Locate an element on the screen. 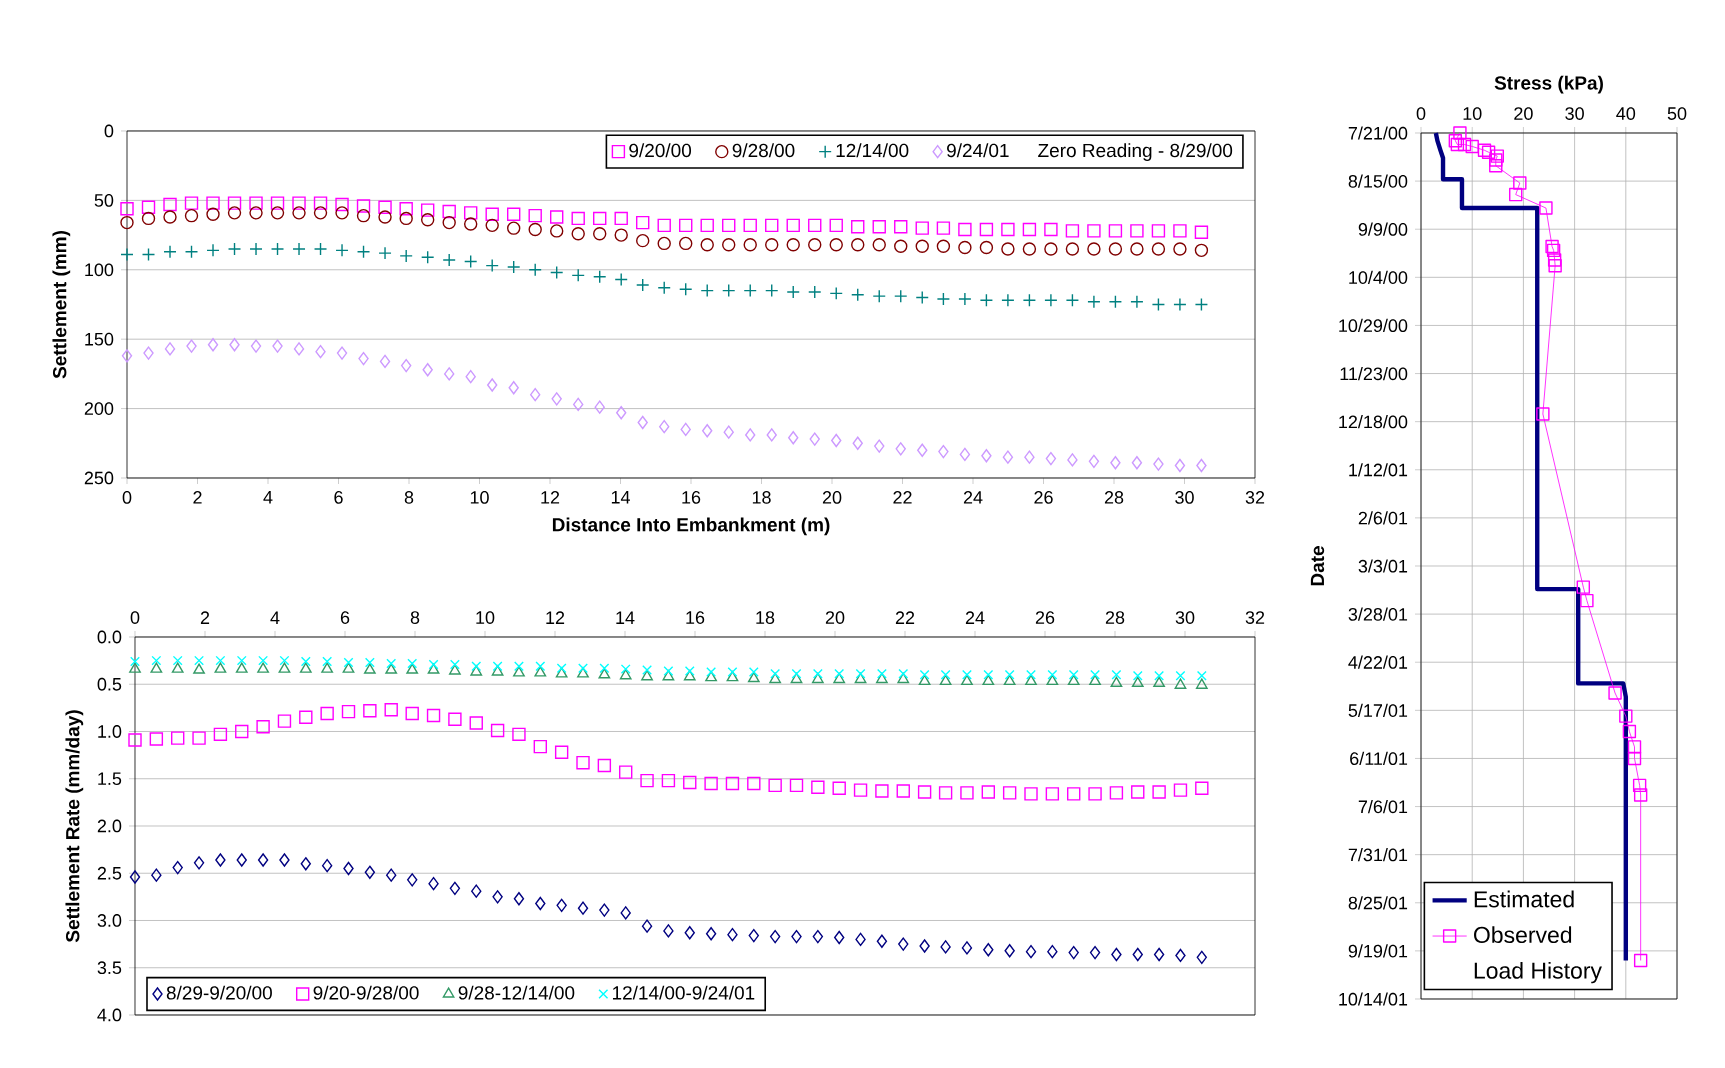 Image resolution: width=1725 pixels, height=1068 pixels. legend-label: Observed is located at coordinates (1523, 935).